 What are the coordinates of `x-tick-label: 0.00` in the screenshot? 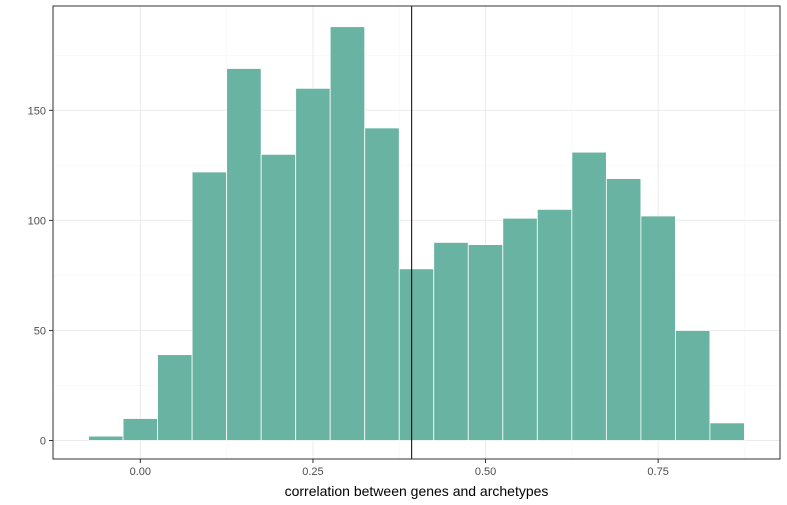 It's located at (140, 472).